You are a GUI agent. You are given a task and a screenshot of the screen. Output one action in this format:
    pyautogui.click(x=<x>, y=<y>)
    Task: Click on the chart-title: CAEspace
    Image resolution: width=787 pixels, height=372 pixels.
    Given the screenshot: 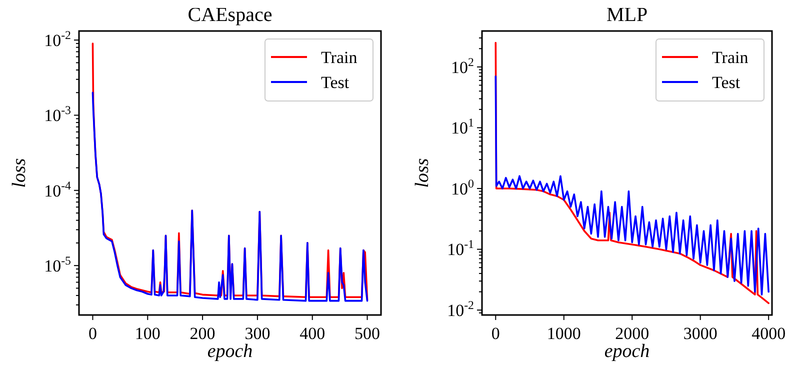 What is the action you would take?
    pyautogui.click(x=230, y=15)
    